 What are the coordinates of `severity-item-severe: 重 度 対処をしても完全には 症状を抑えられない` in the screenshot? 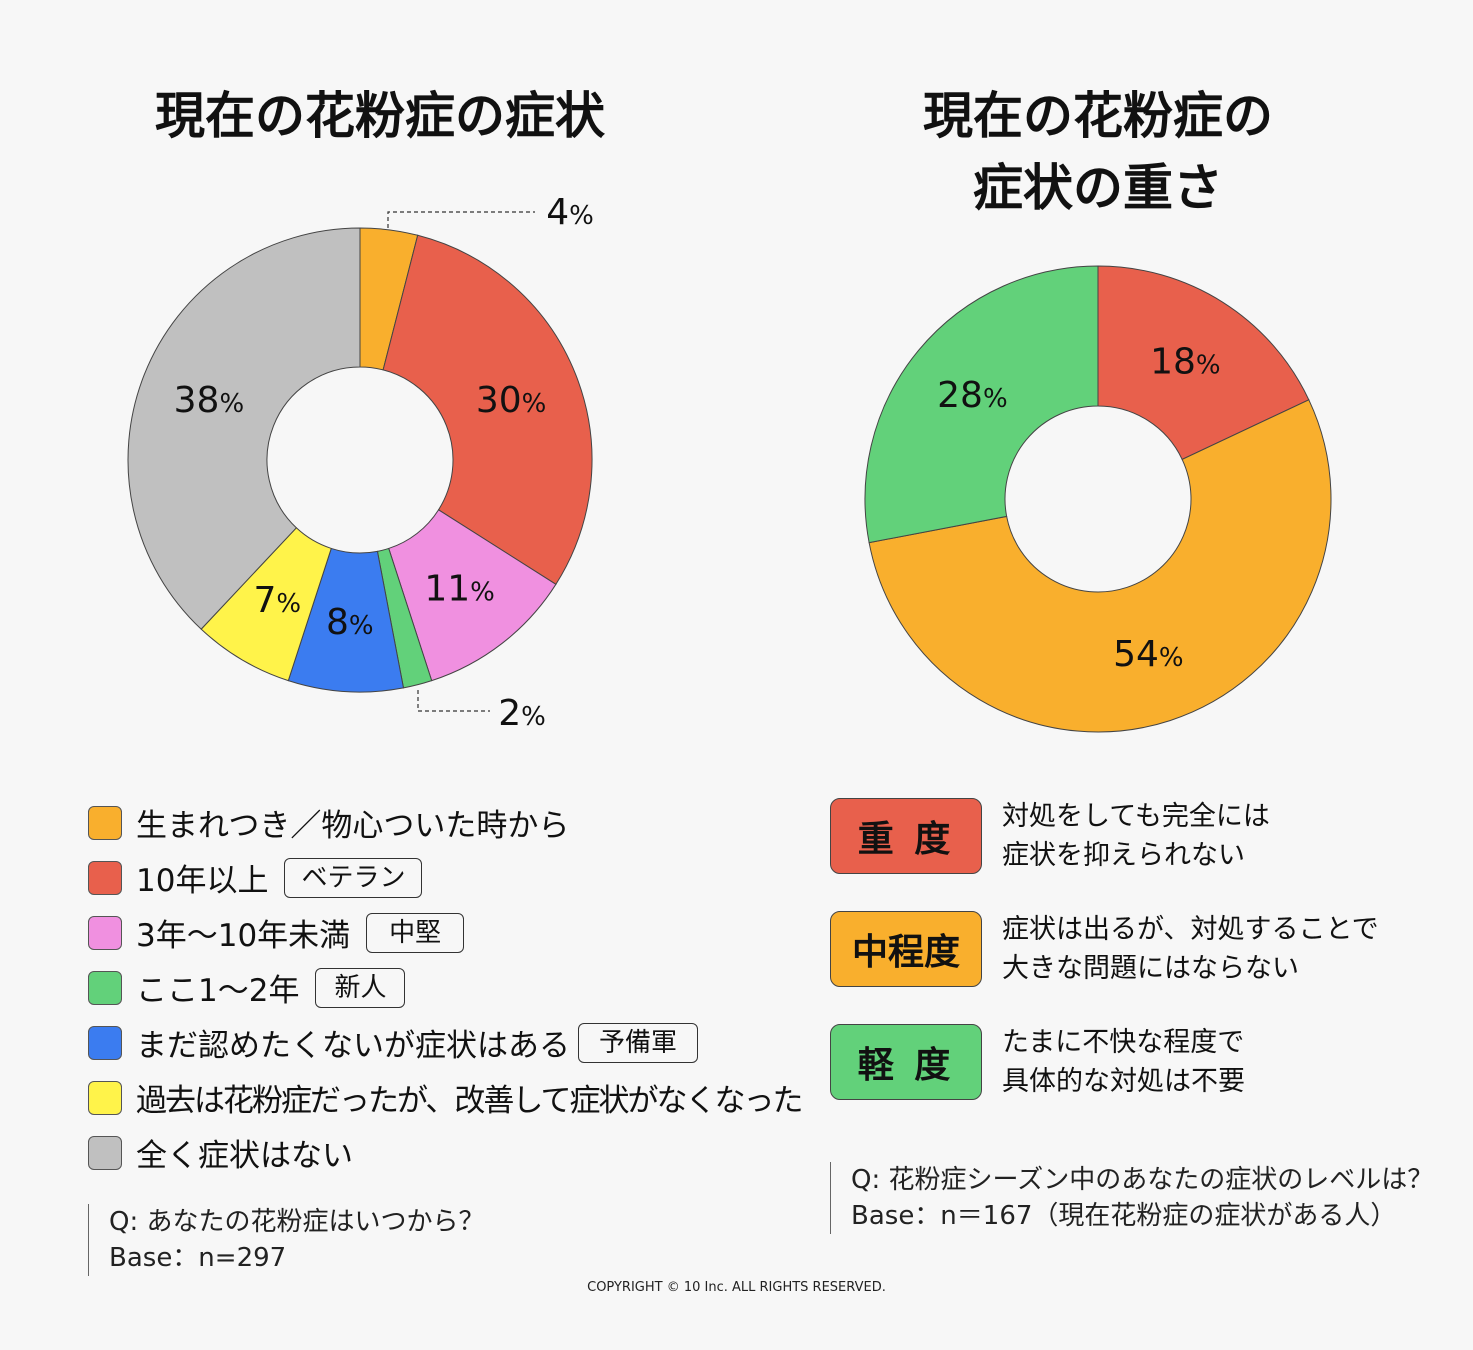 It's located at (1050, 836).